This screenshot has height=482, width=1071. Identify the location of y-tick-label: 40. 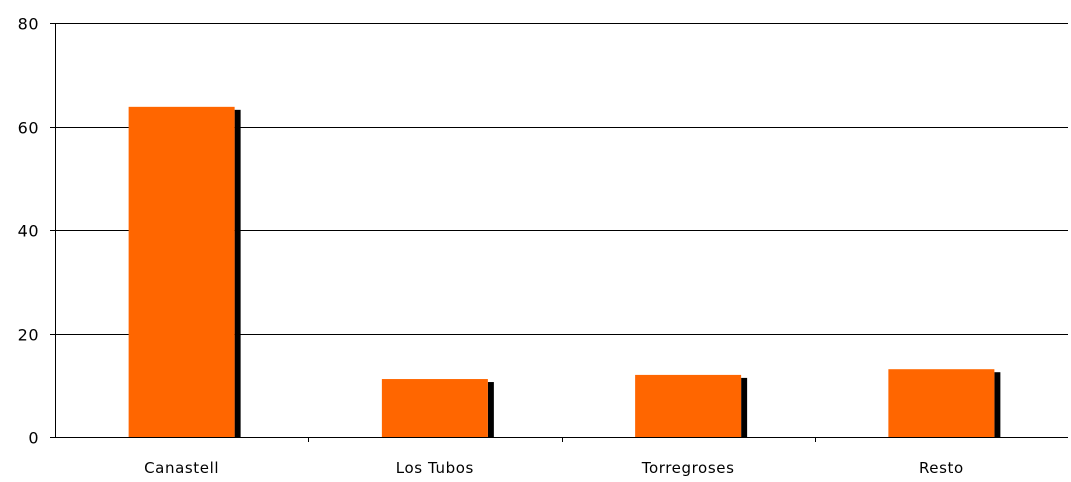
(28, 231).